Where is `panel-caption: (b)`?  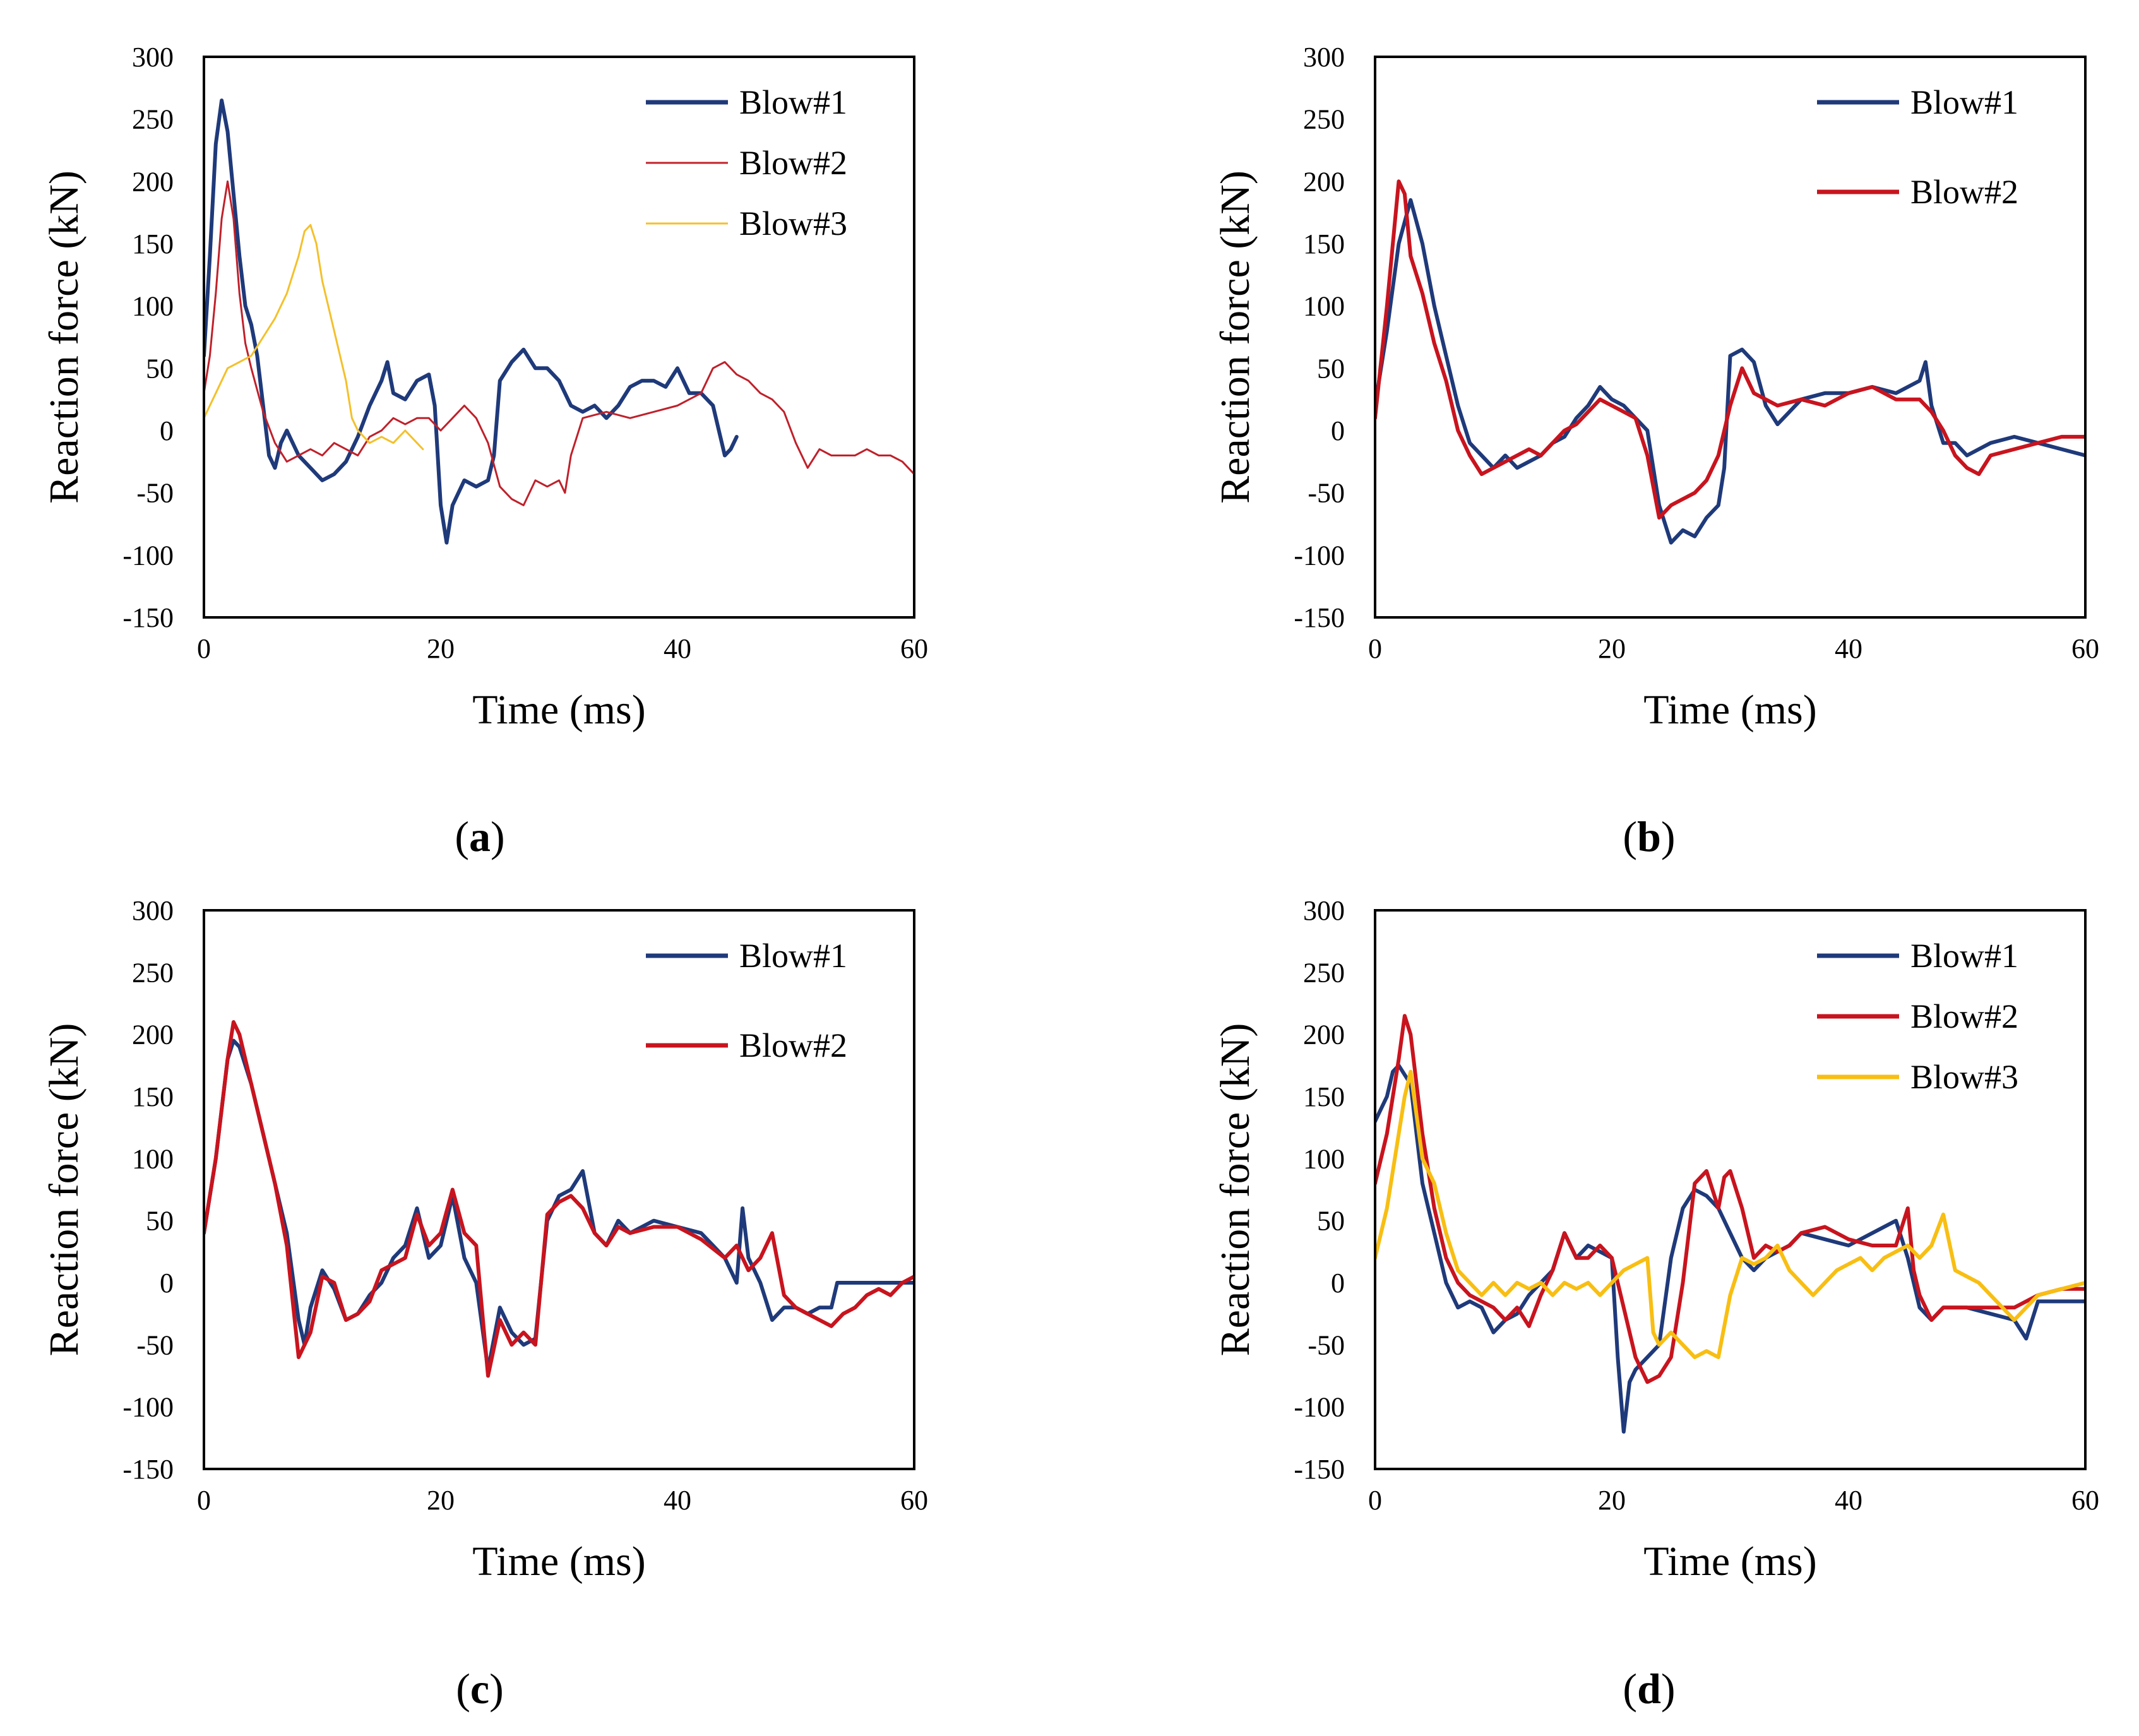
panel-caption: (b) is located at coordinates (1649, 836).